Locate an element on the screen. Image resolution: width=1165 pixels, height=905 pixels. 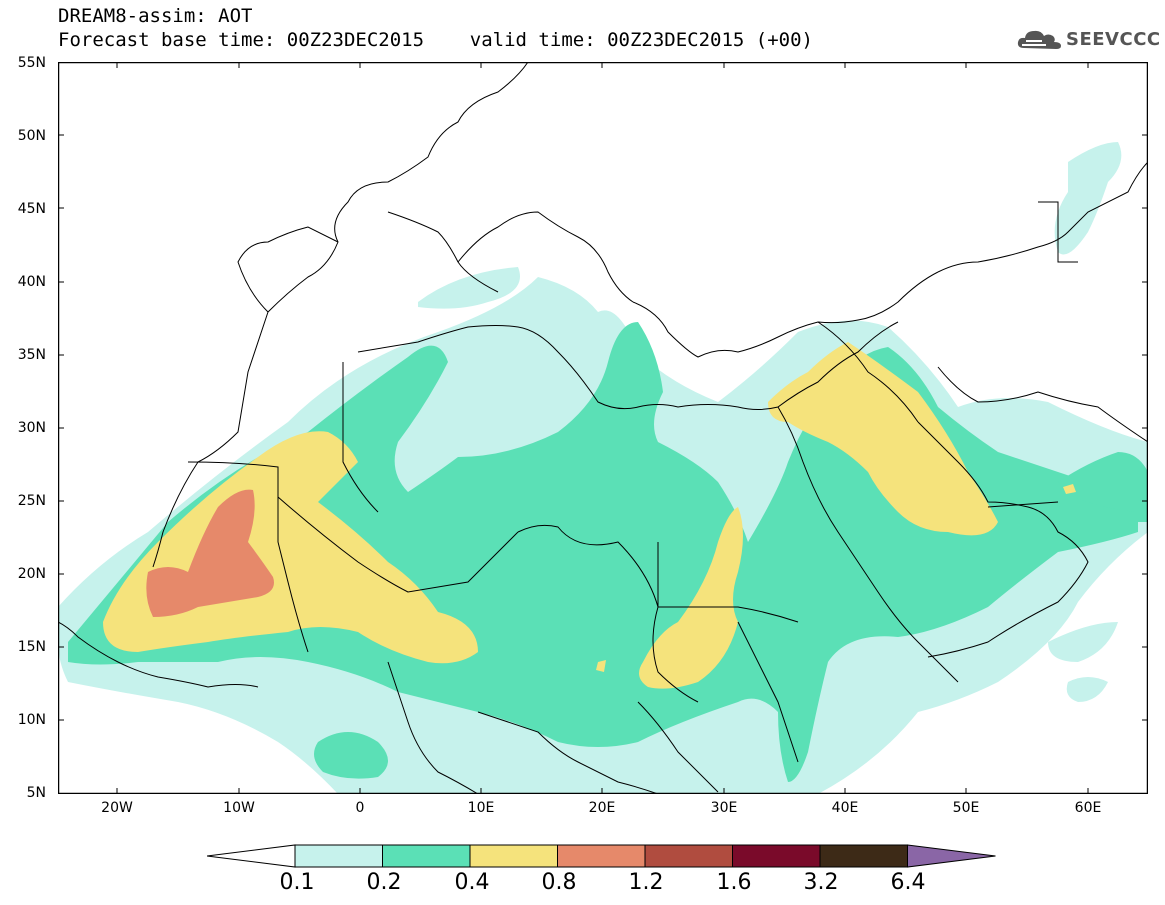
cloud-icon is located at coordinates (1039, 39).